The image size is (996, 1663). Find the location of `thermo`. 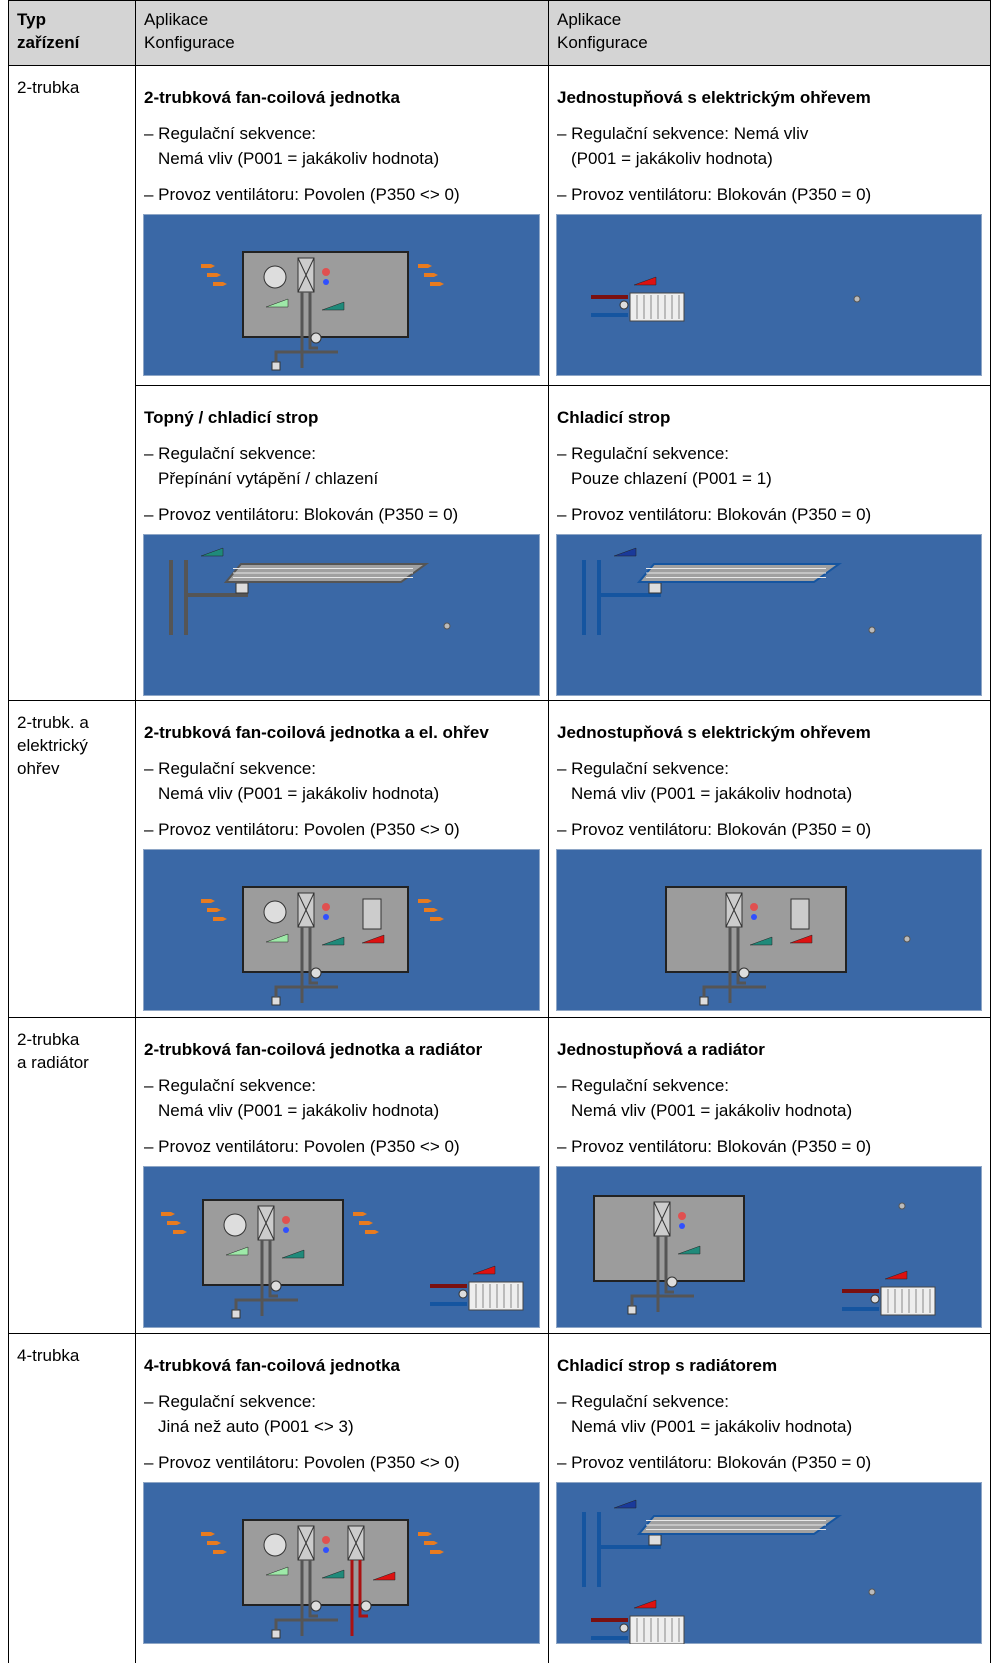

thermo is located at coordinates (704, 1001).